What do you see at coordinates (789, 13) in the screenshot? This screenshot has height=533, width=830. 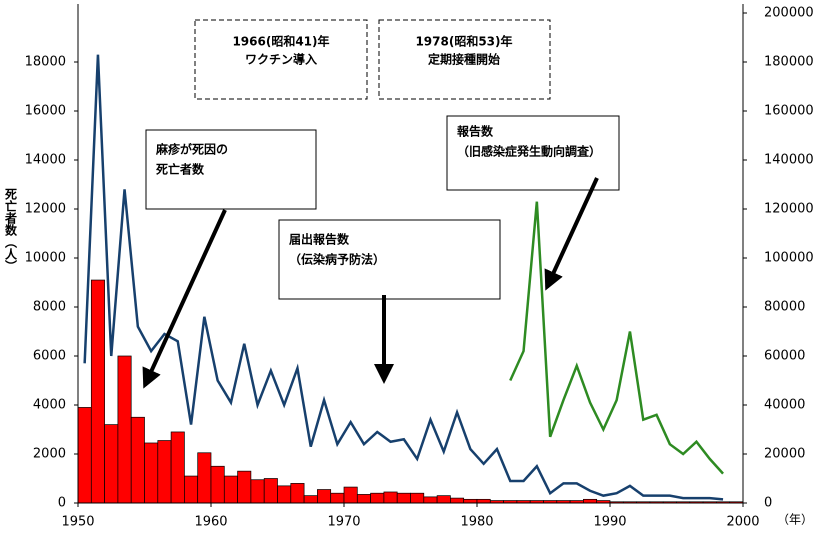 I see `y2-tick-label: 200000` at bounding box center [789, 13].